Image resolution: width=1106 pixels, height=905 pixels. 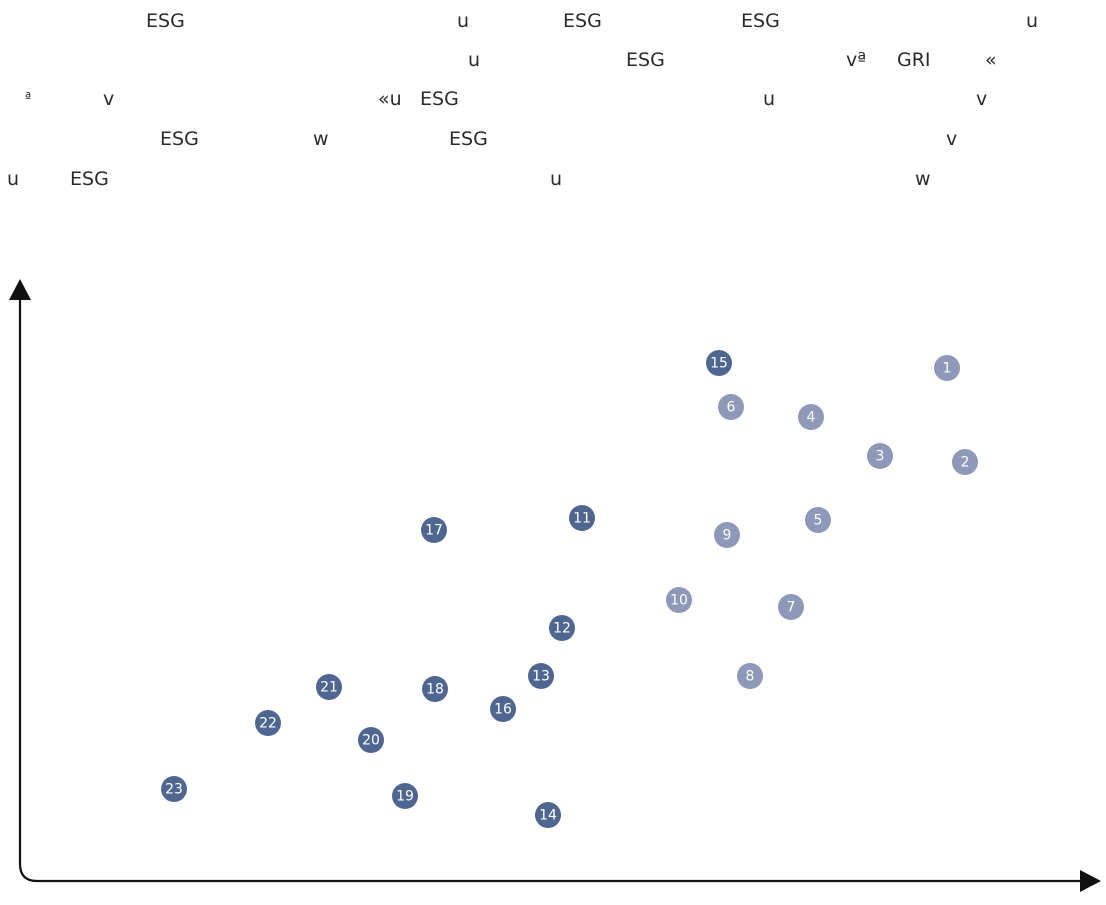 I want to click on scatter-point: 1, so click(x=947, y=368).